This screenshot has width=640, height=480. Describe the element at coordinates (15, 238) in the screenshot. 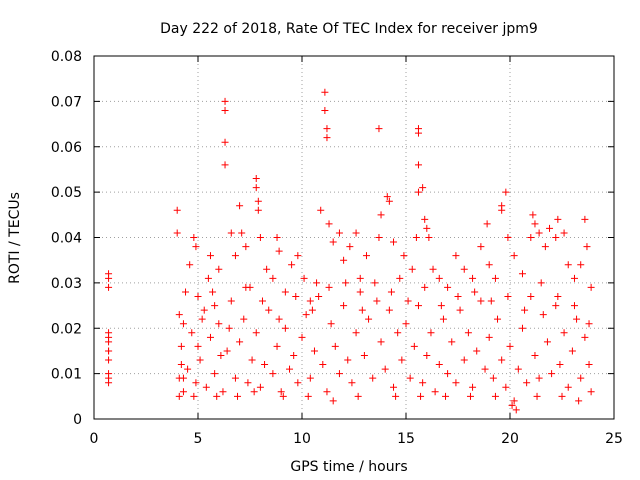

I see `y-axis-label: ROTI / TECUs` at that location.